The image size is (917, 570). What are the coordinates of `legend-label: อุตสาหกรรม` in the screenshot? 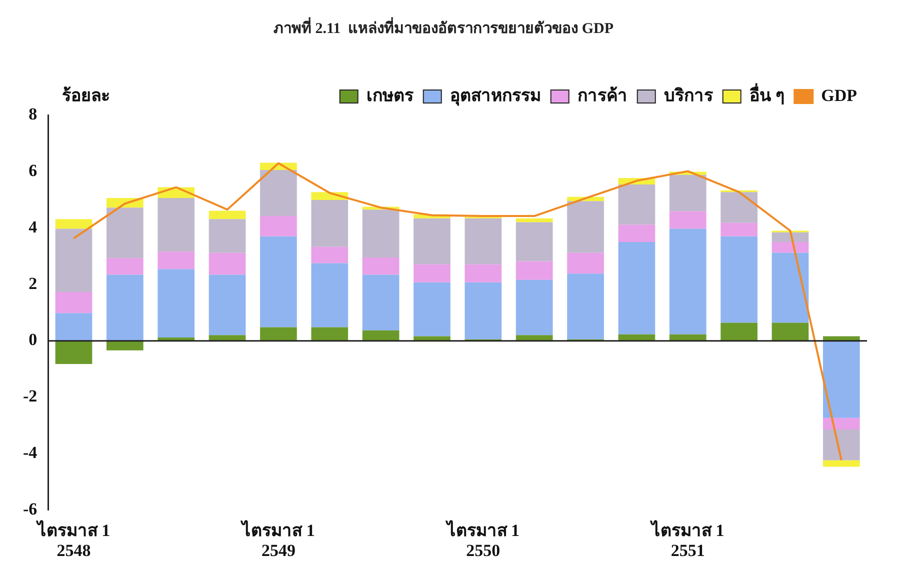 It's located at (495, 96).